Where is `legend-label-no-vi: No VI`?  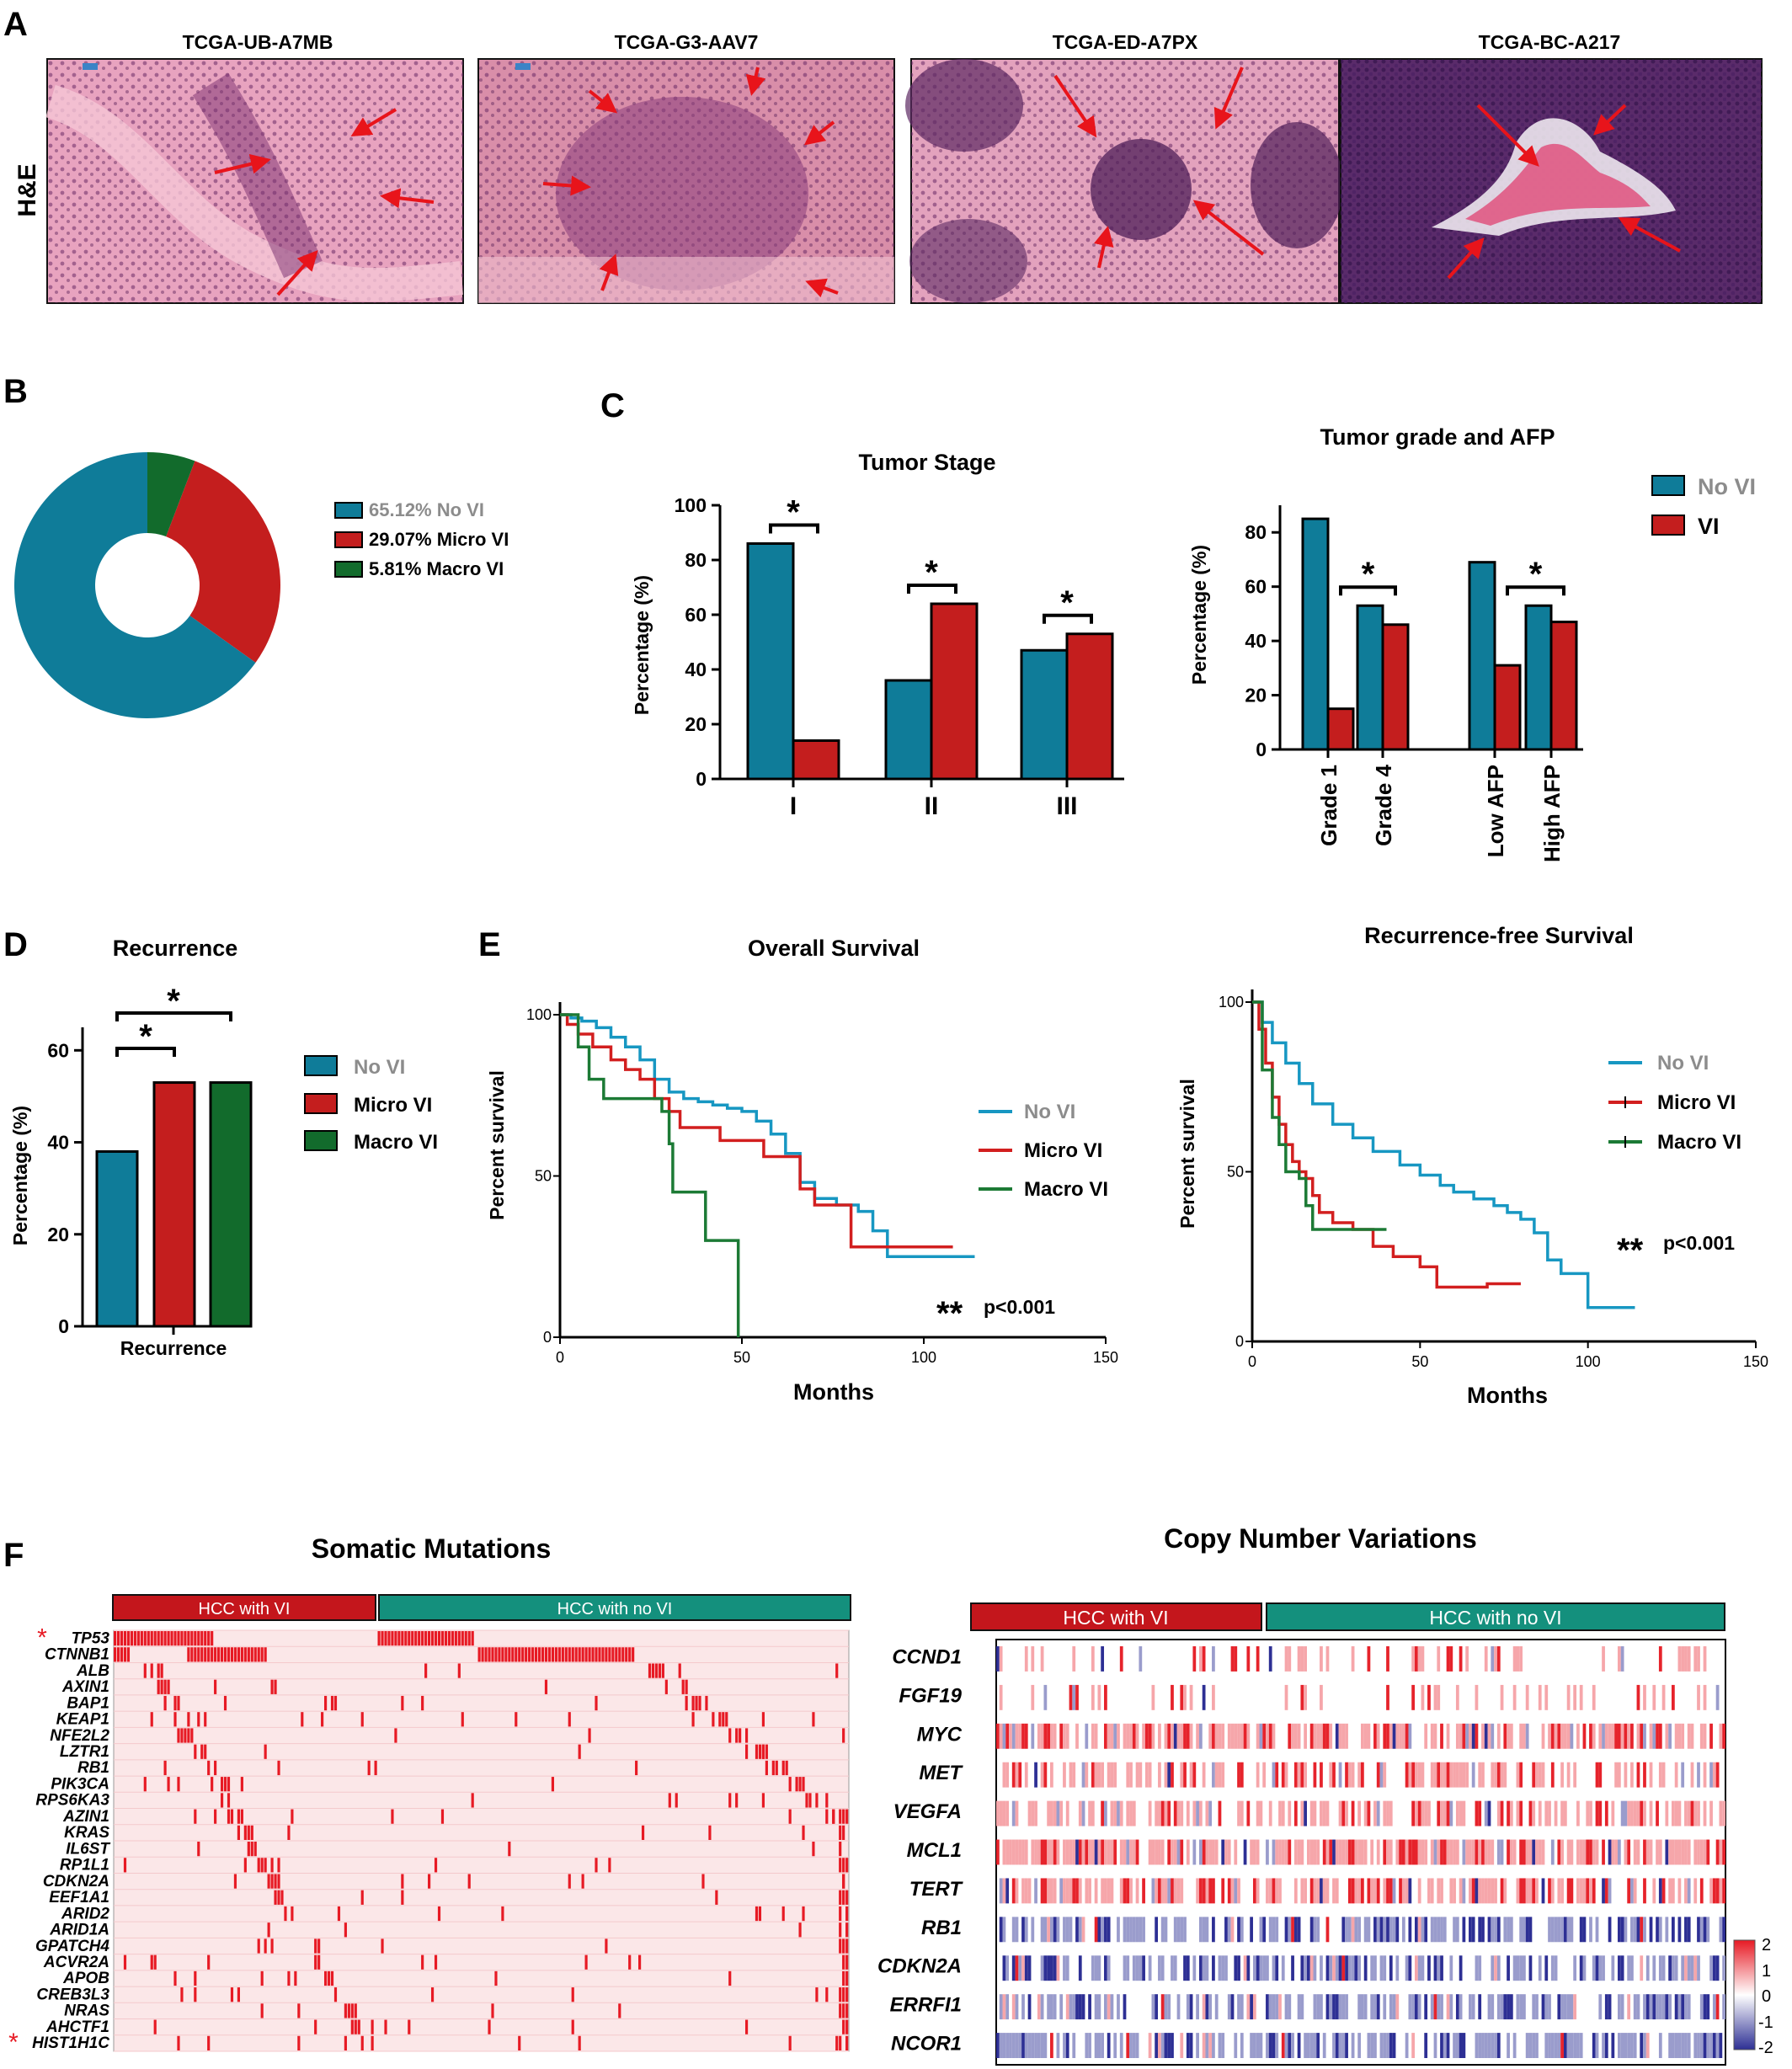 legend-label-no-vi: No VI is located at coordinates (1049, 1112).